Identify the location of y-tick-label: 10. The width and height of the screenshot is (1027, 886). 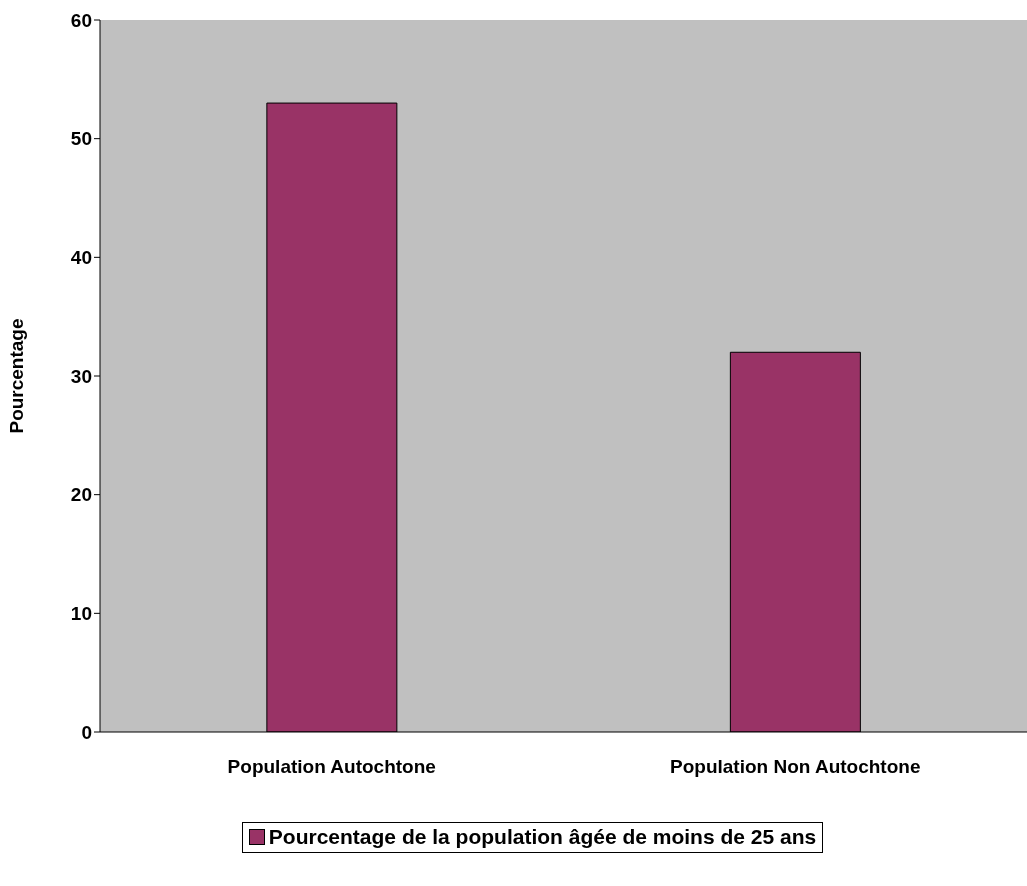
(81, 614).